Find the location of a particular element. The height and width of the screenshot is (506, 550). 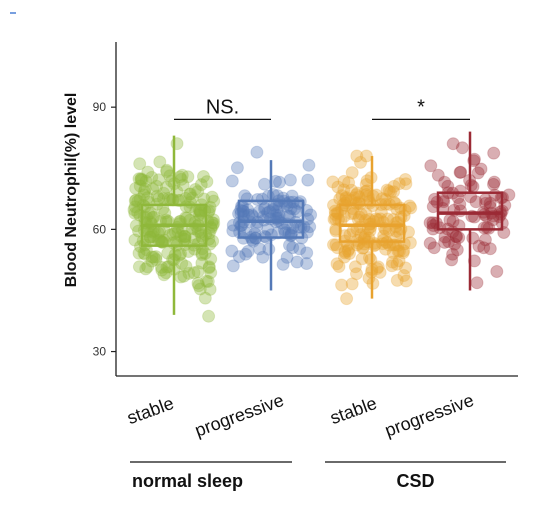

box-iqr is located at coordinates (470, 211).